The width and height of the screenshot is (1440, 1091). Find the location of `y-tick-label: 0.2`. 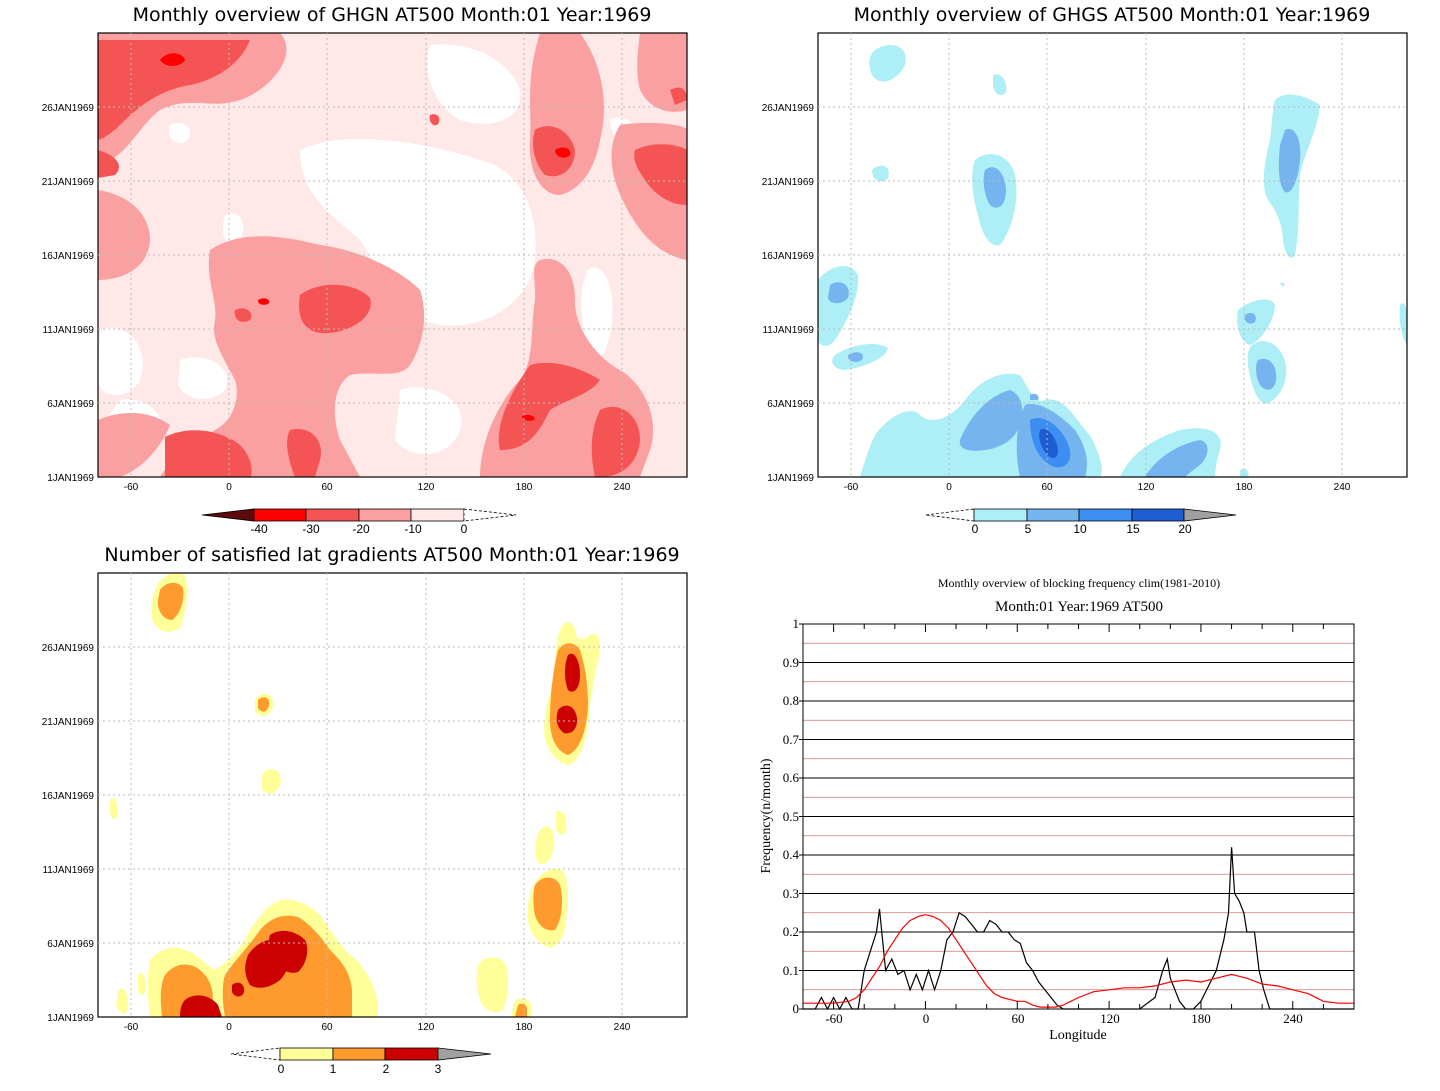

y-tick-label: 0.2 is located at coordinates (791, 931).